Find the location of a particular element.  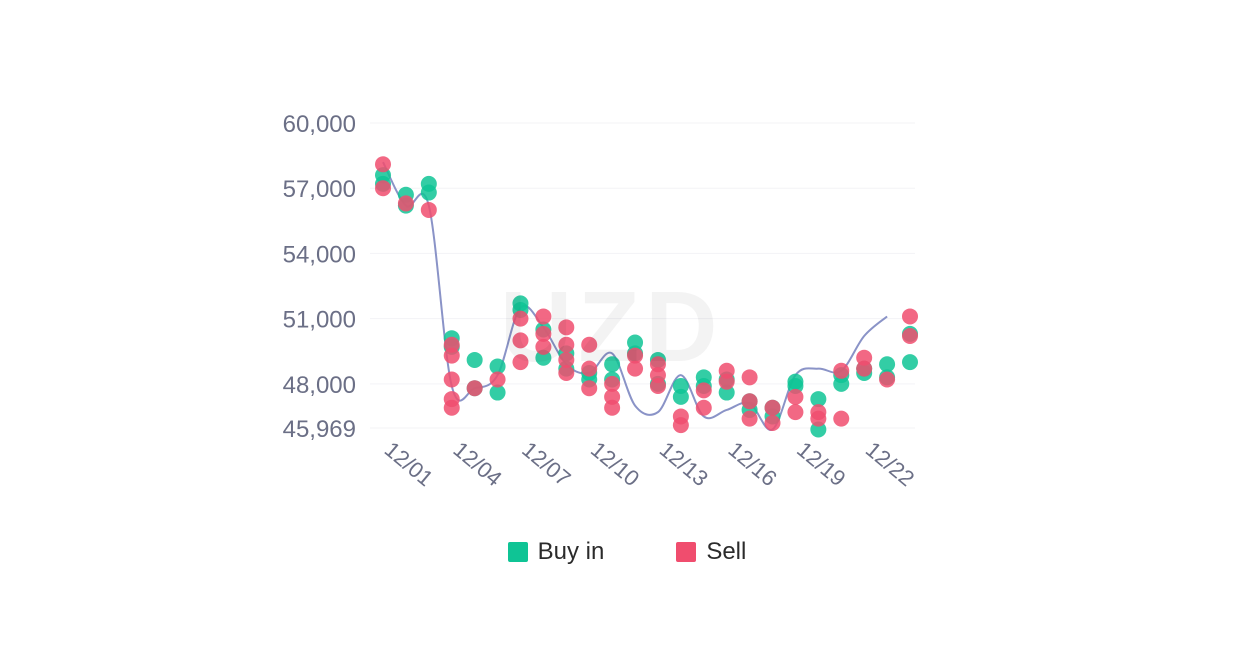

y-tick-label: 54,000 is located at coordinates (319, 254).